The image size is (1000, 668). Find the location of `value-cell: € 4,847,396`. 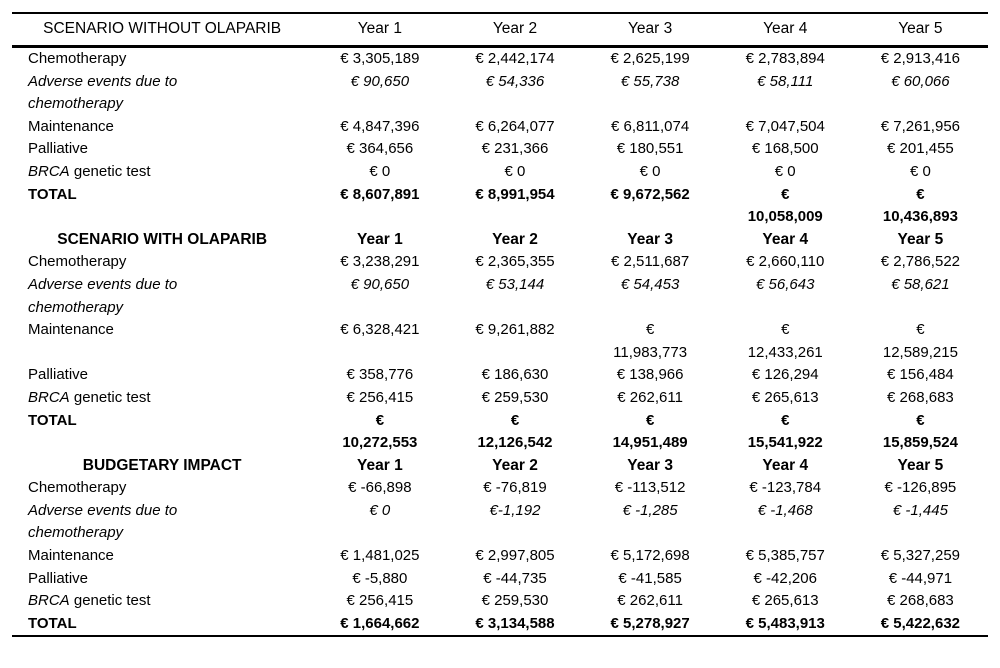

value-cell: € 4,847,396 is located at coordinates (380, 126).